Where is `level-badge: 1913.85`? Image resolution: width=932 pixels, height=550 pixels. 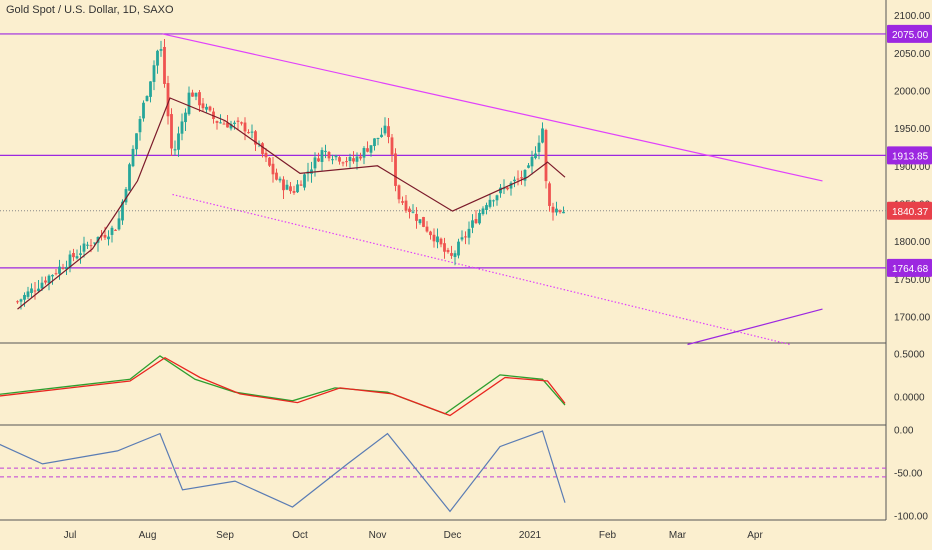
level-badge: 1913.85 is located at coordinates (910, 156).